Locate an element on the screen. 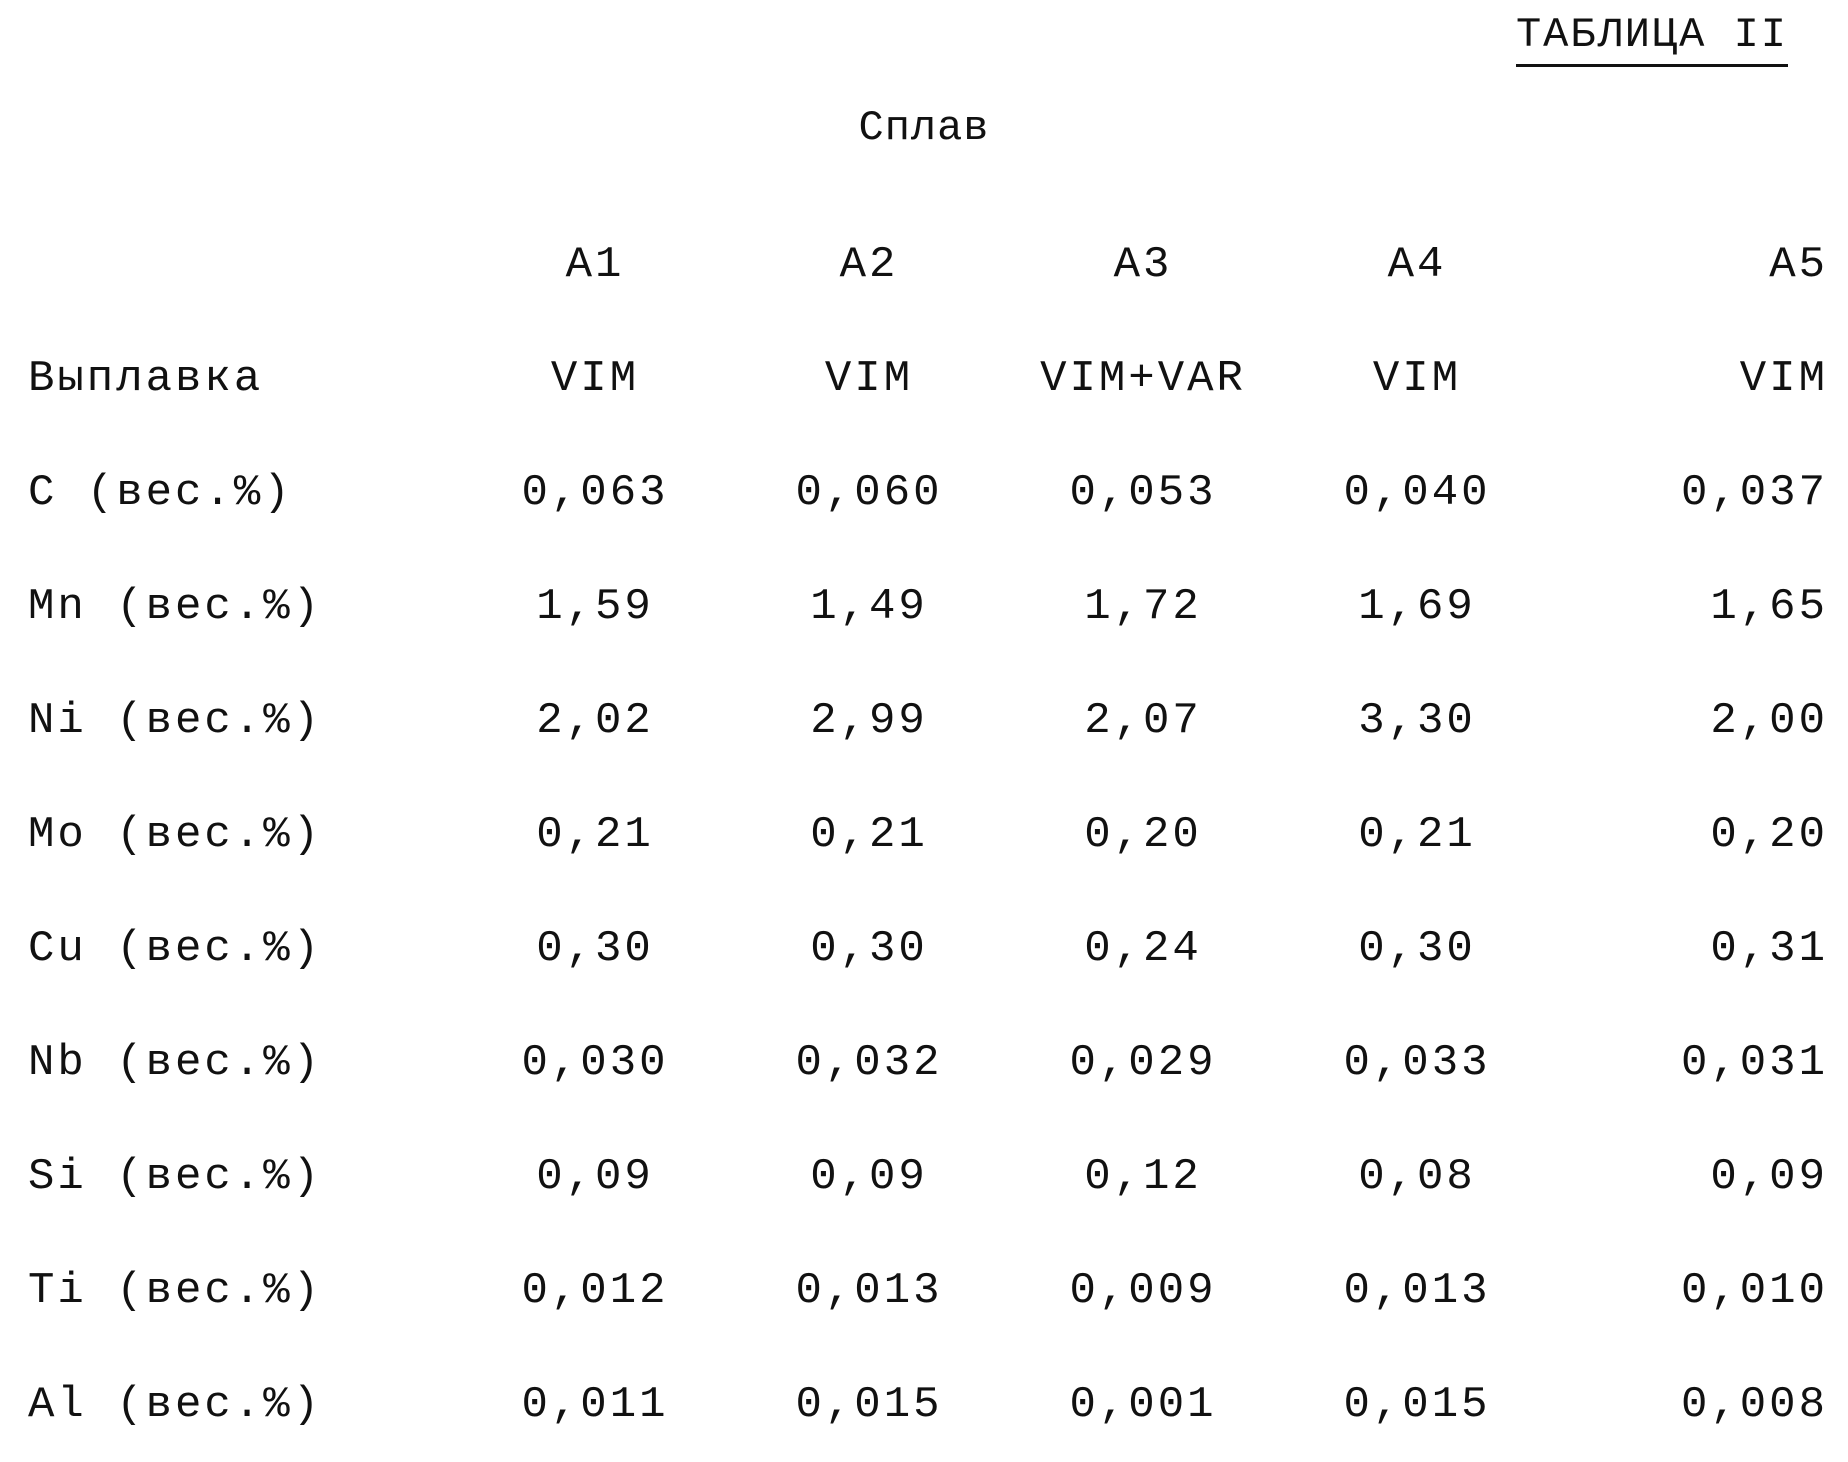 This screenshot has width=1848, height=1462. table-cell: 2,02 is located at coordinates (595, 721).